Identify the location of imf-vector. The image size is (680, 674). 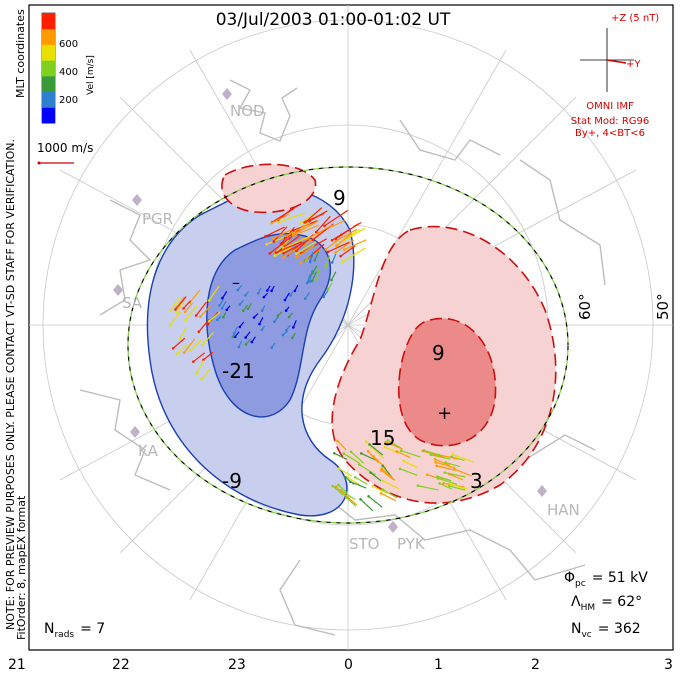
(616, 61).